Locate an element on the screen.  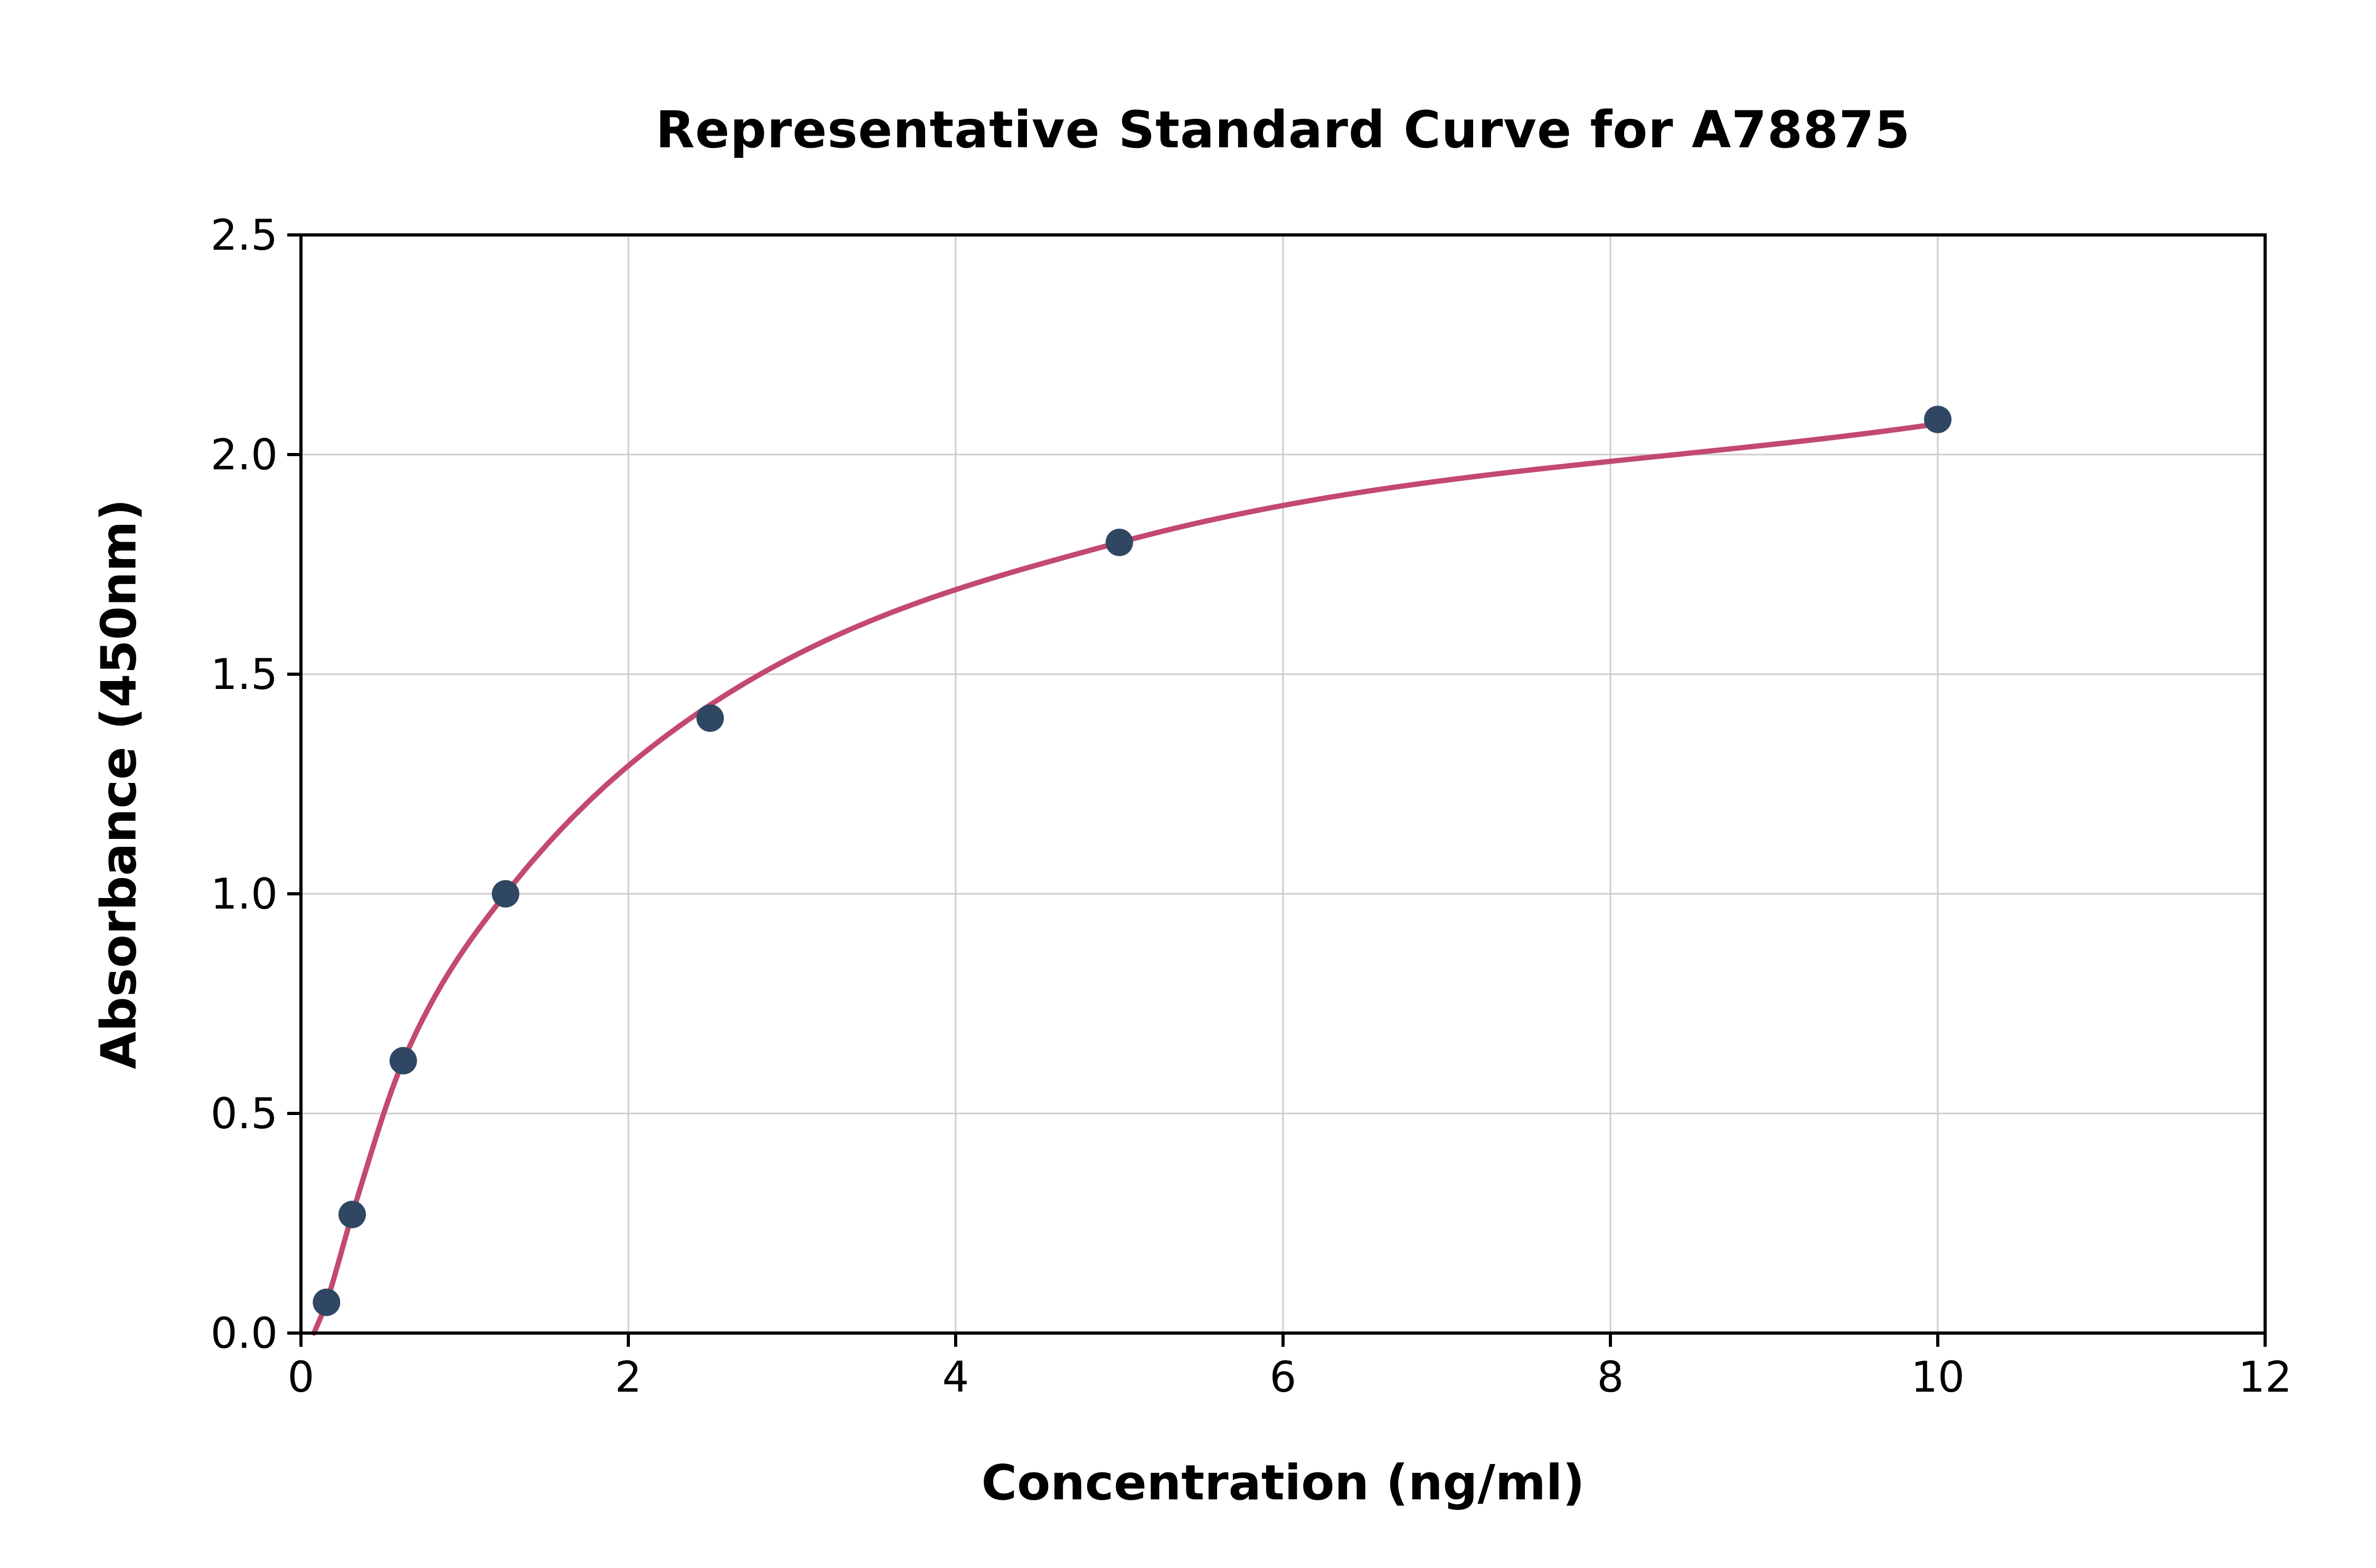
x-tick-label: 12 is located at coordinates (2265, 1377).